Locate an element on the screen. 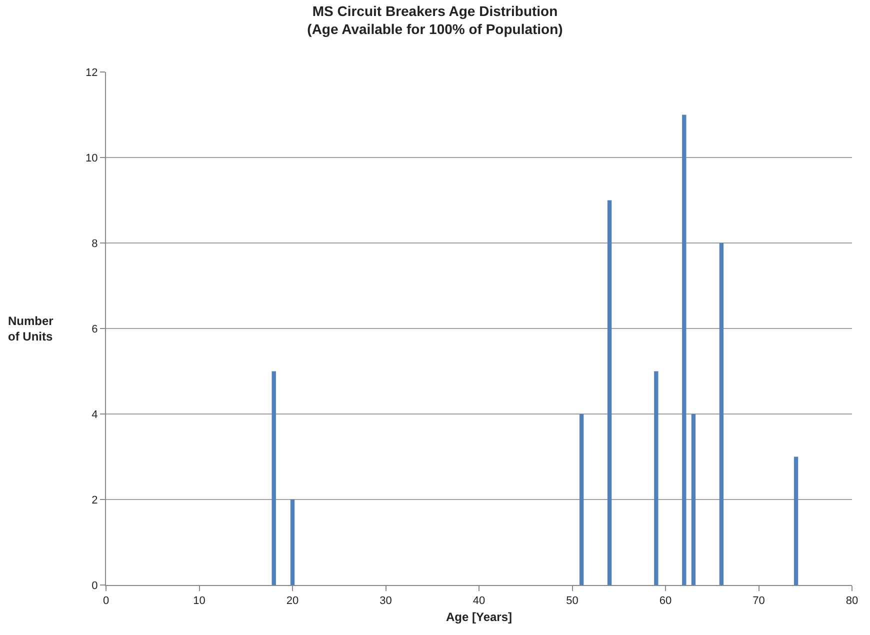 Image resolution: width=870 pixels, height=635 pixels. x-tick-label: 60 is located at coordinates (665, 601).